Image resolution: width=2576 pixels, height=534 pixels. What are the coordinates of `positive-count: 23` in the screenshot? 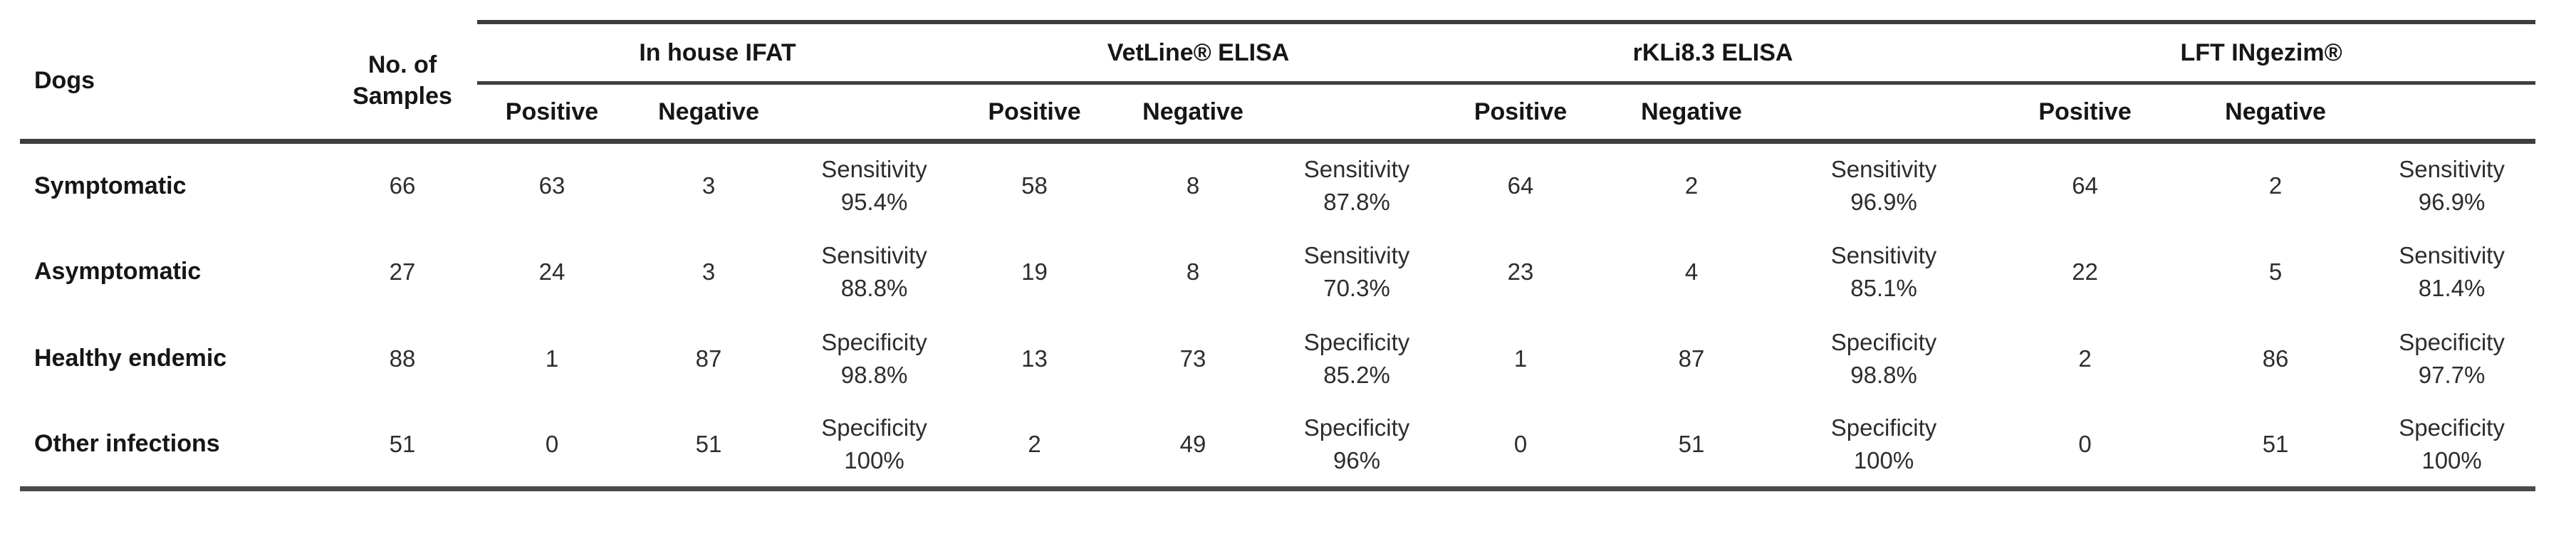 It's located at (1520, 271).